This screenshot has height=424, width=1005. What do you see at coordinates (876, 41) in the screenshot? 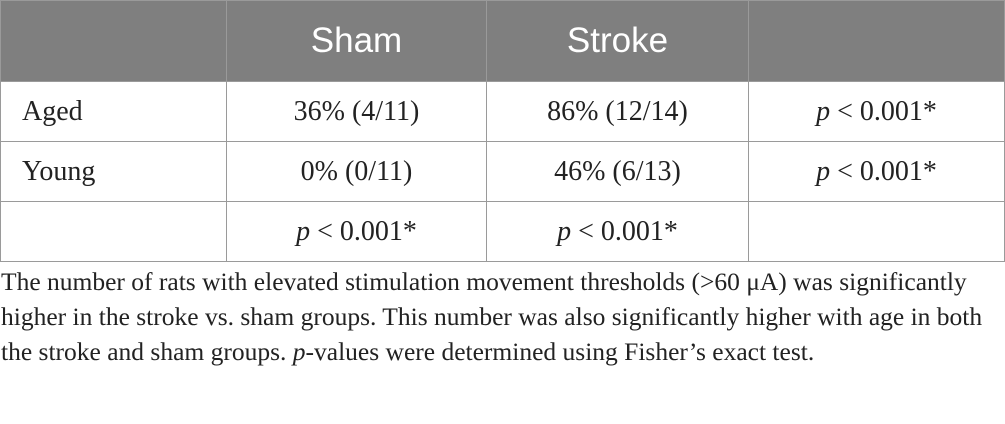
I see `header-empty-right` at bounding box center [876, 41].